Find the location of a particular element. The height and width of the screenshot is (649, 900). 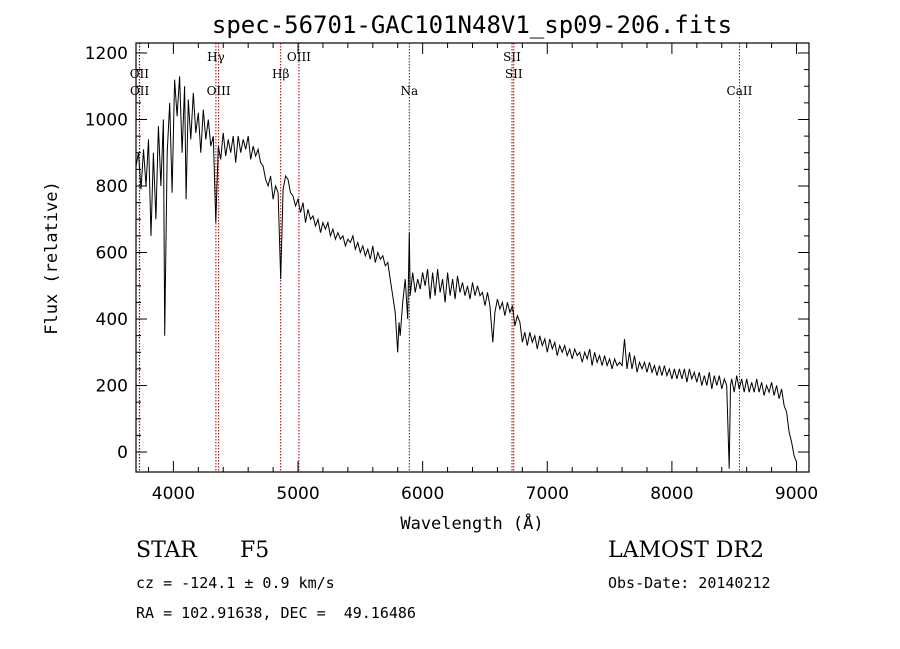

observation-date: Obs-Date: 20140212 is located at coordinates (689, 583).